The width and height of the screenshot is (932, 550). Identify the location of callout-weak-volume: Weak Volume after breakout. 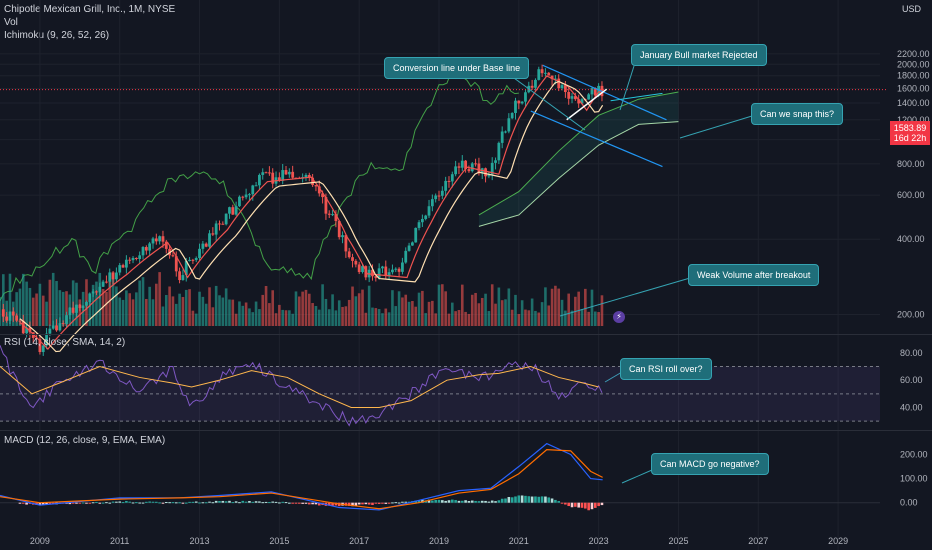
(754, 275).